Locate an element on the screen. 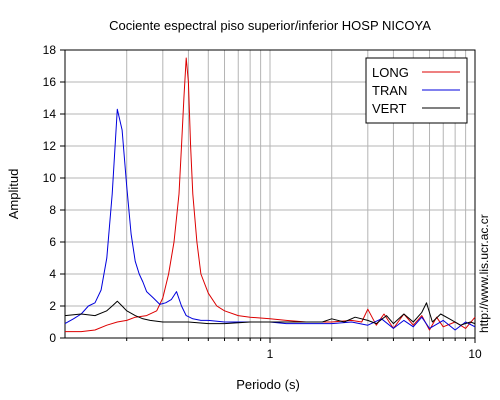 The image size is (500, 400). legend-label-tran: TRAN is located at coordinates (389, 90).